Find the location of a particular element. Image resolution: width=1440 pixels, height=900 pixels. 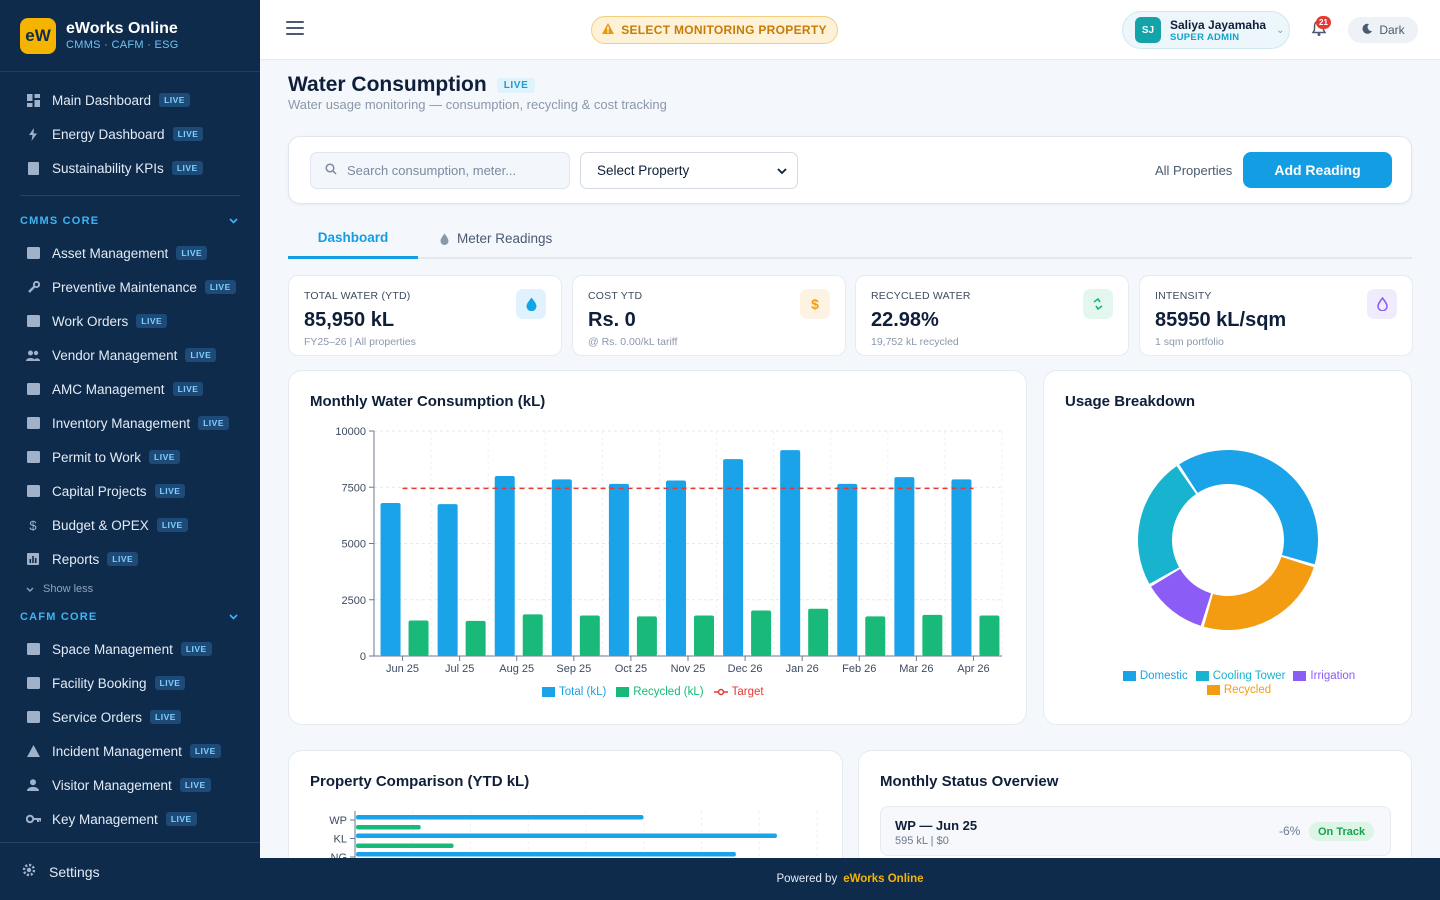

kpi-label: TOTAL WATER (YTD) is located at coordinates (357, 296).